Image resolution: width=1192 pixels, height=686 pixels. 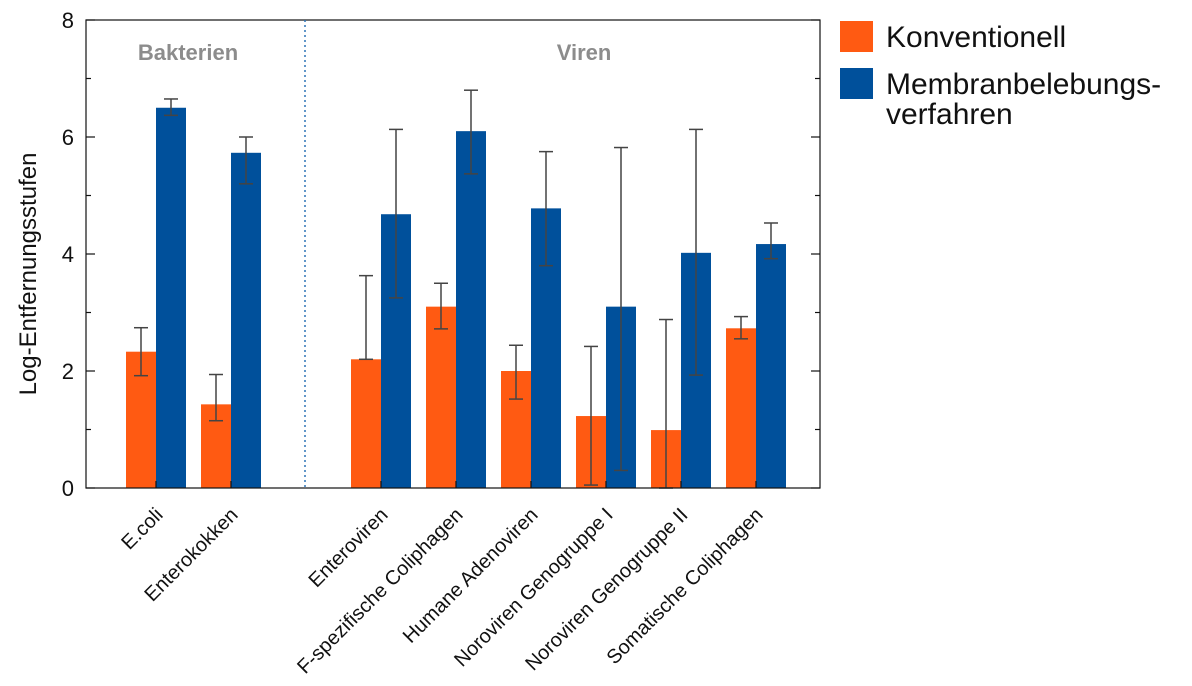 I want to click on y-tick-label: 2, so click(x=68, y=371).